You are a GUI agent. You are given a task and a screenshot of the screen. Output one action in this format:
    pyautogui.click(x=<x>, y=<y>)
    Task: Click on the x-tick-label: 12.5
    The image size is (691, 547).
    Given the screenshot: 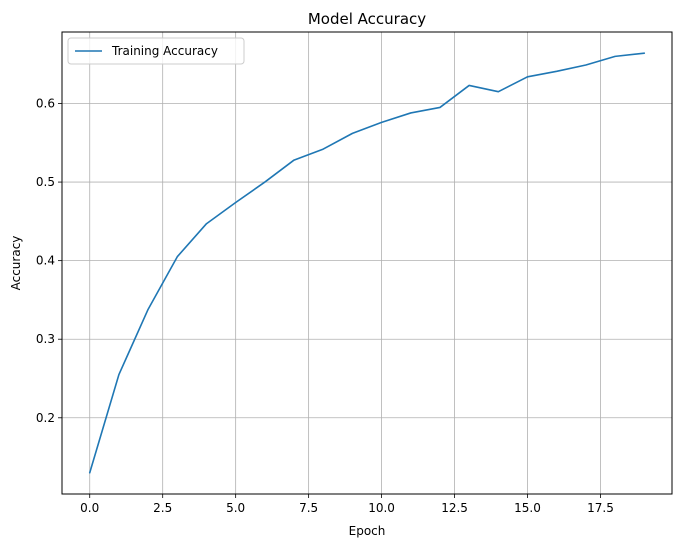 What is the action you would take?
    pyautogui.click(x=454, y=508)
    